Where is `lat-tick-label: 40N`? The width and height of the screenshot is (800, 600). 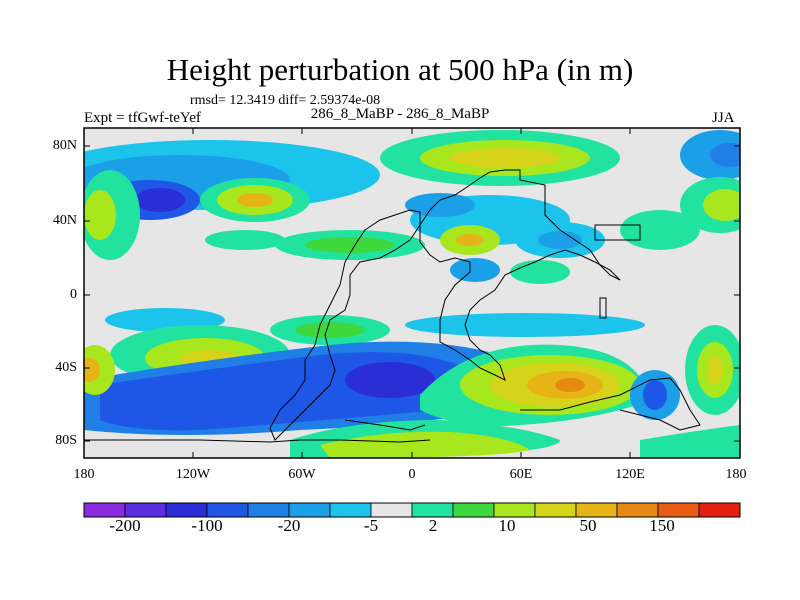
lat-tick-label: 40N is located at coordinates (64, 220).